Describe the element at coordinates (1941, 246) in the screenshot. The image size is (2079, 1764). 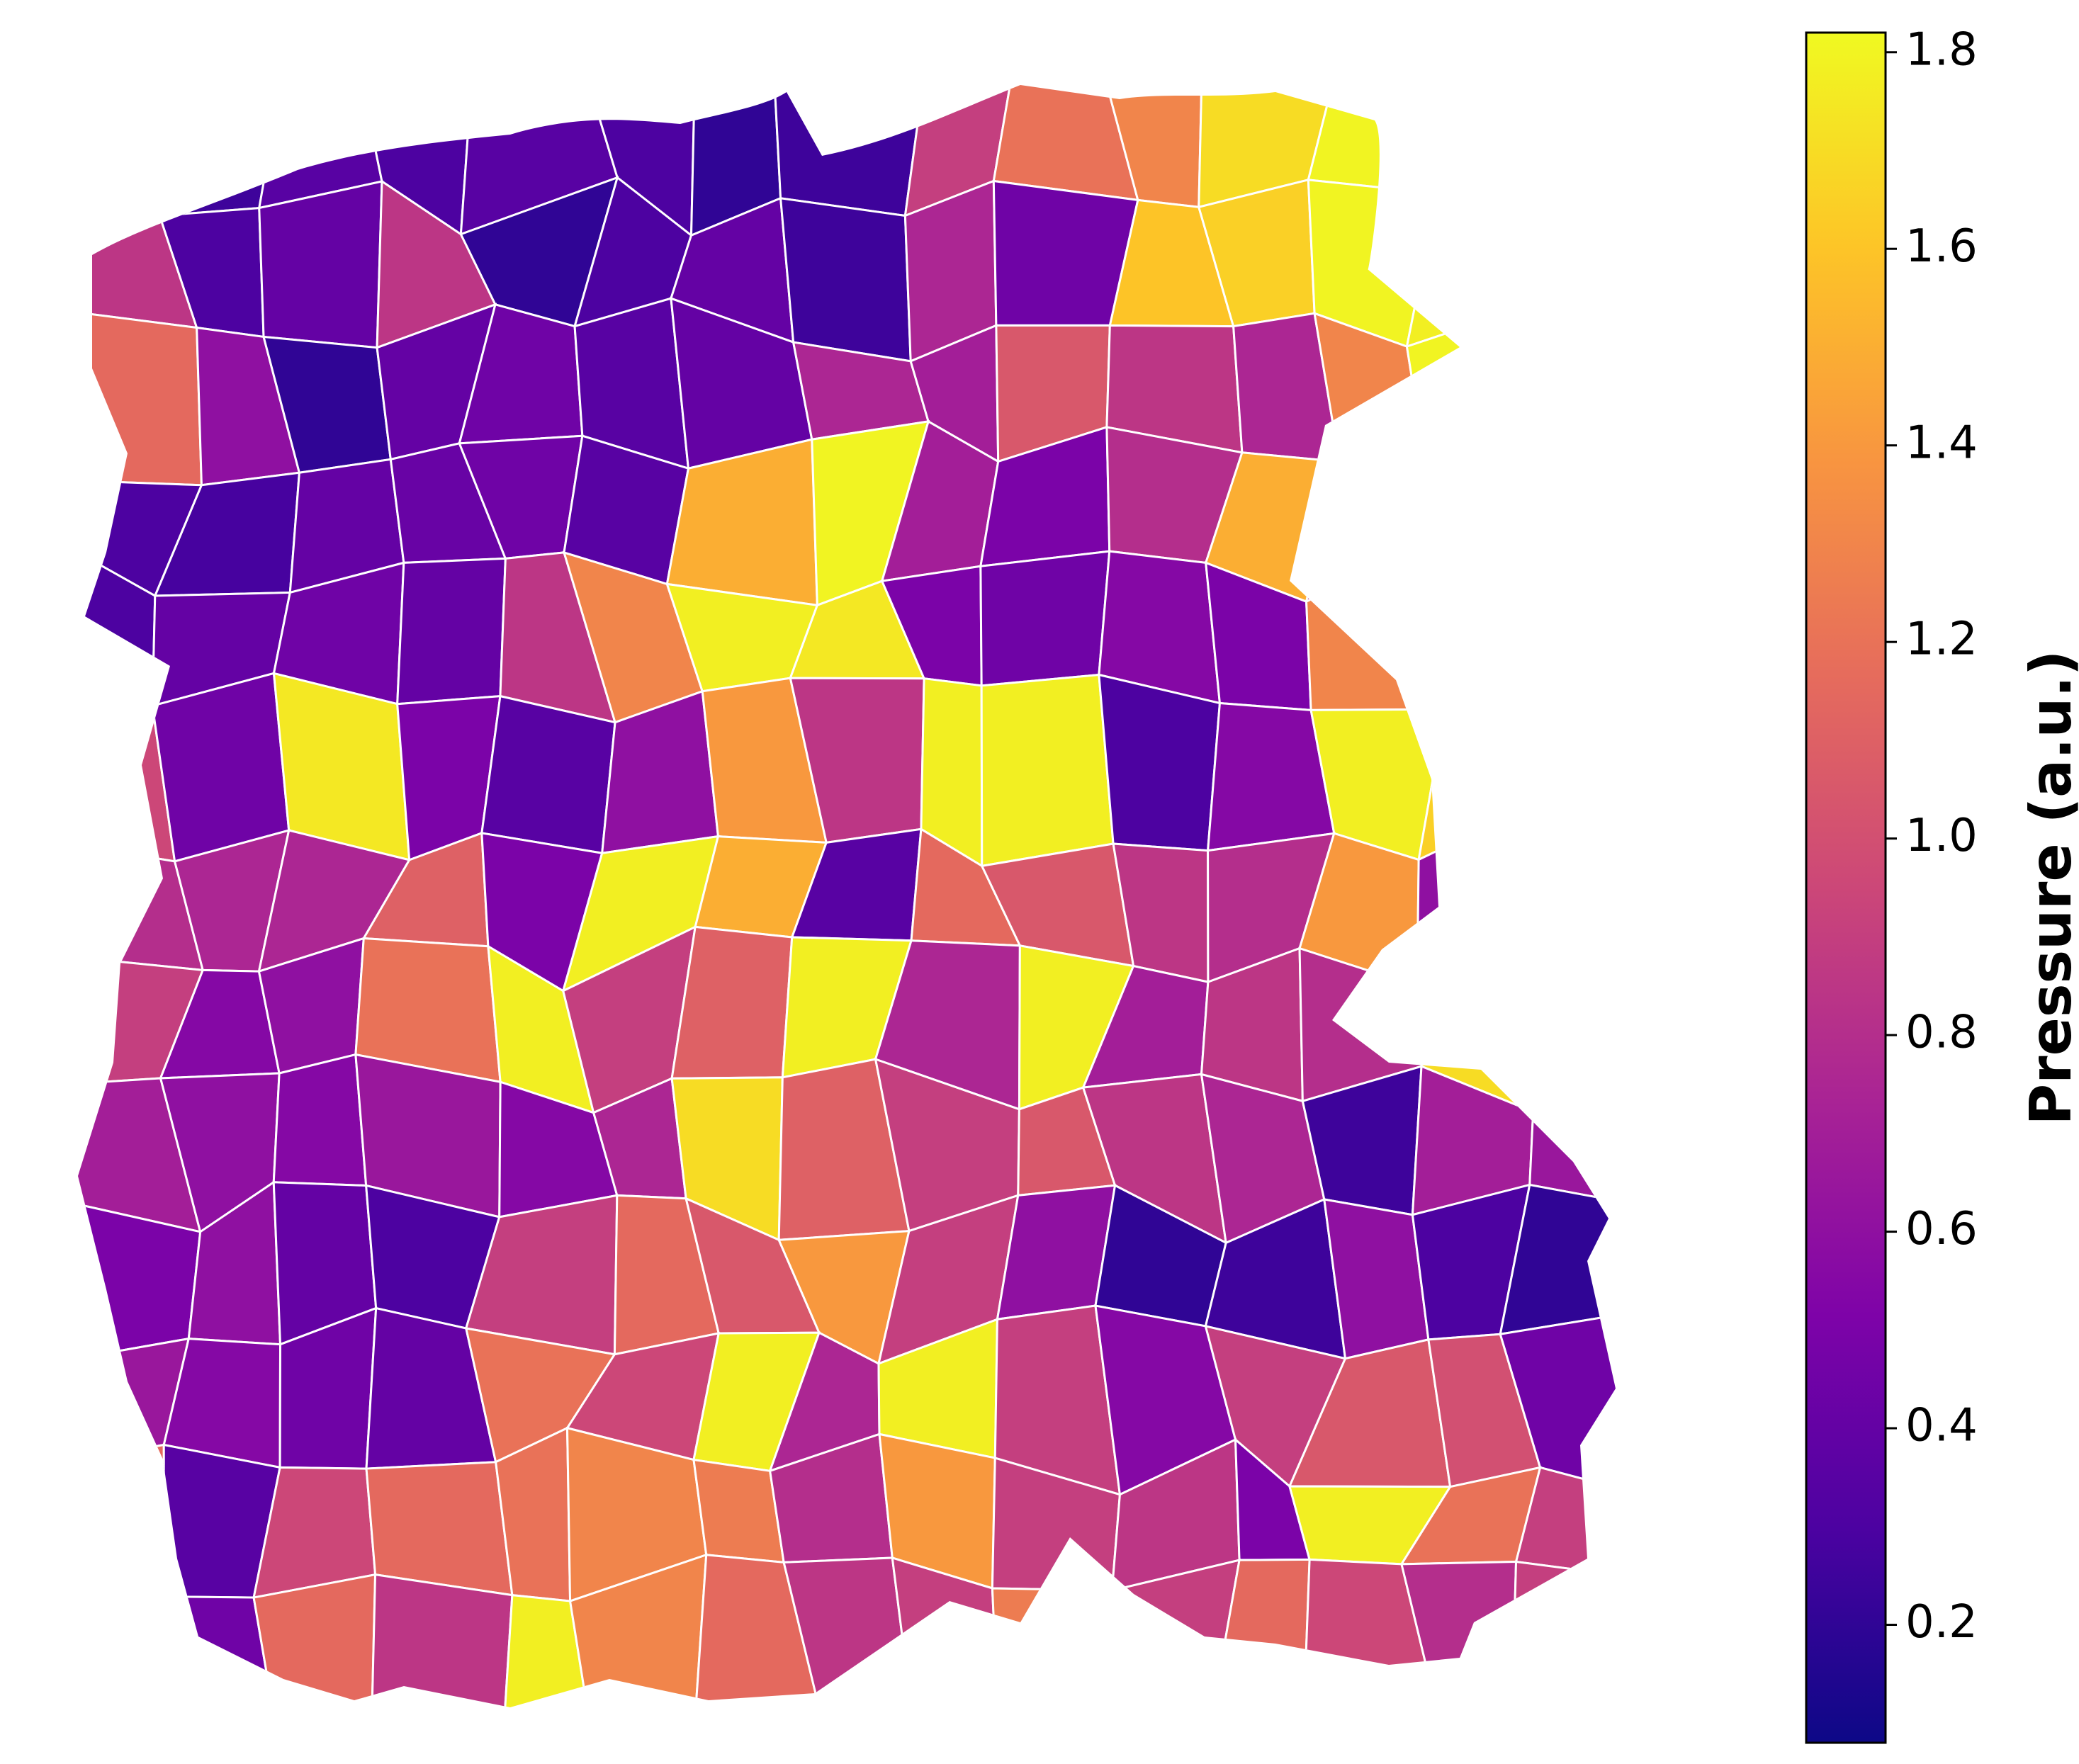
I see `colorbar-tick-label: 1.6` at that location.